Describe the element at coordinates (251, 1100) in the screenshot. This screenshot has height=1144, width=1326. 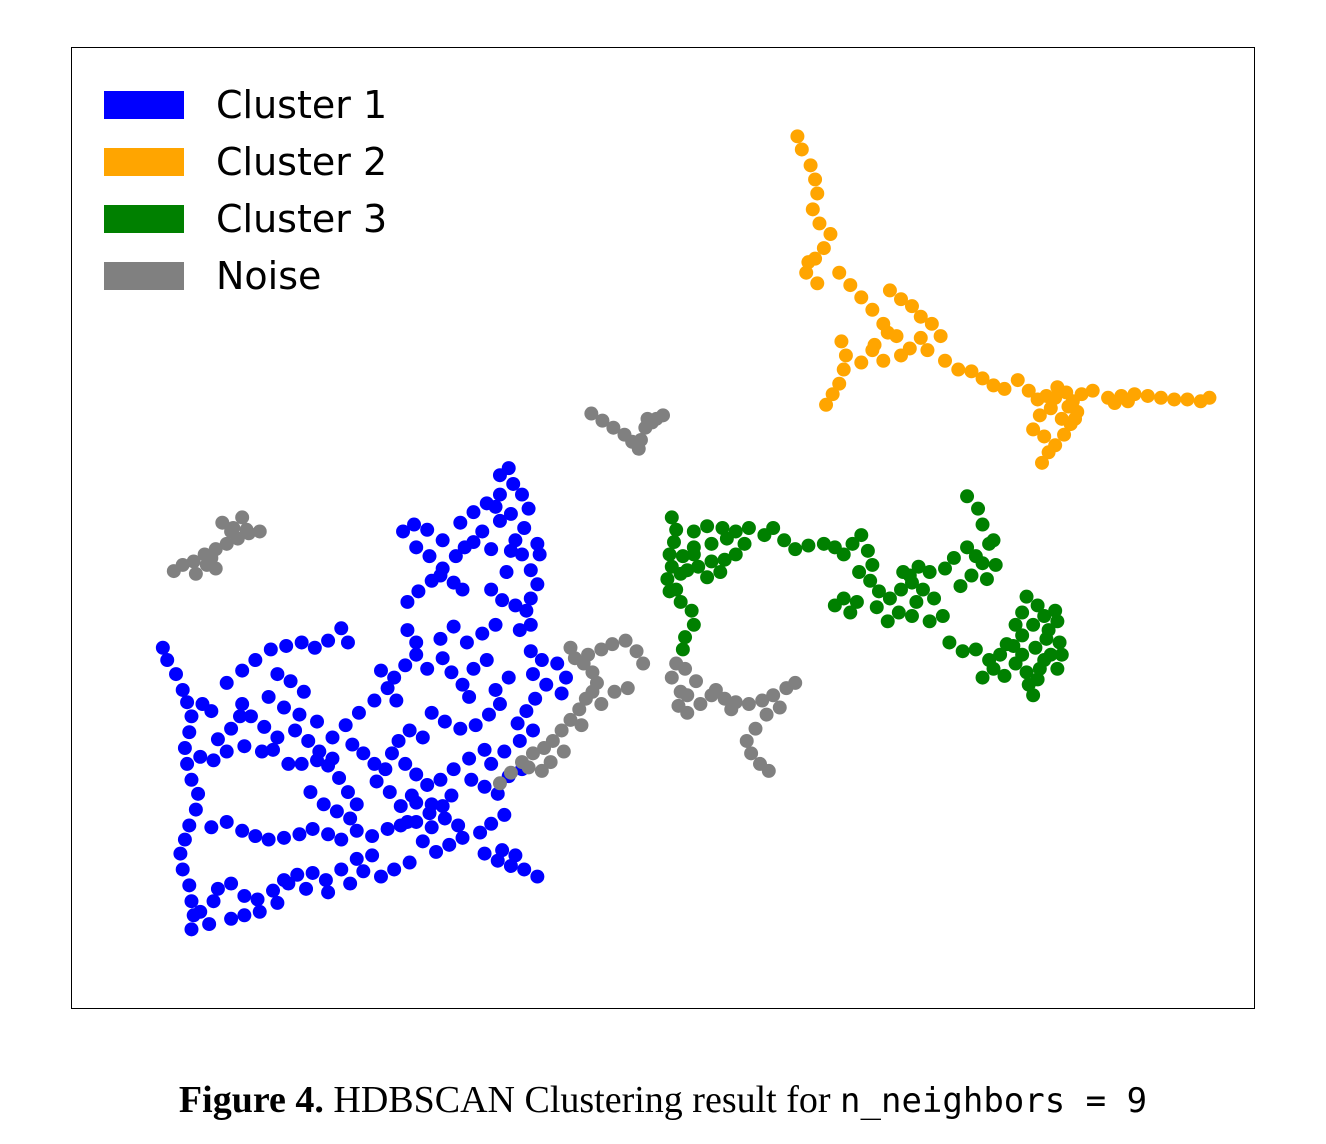
I see `caption-label: Figure 4.` at that location.